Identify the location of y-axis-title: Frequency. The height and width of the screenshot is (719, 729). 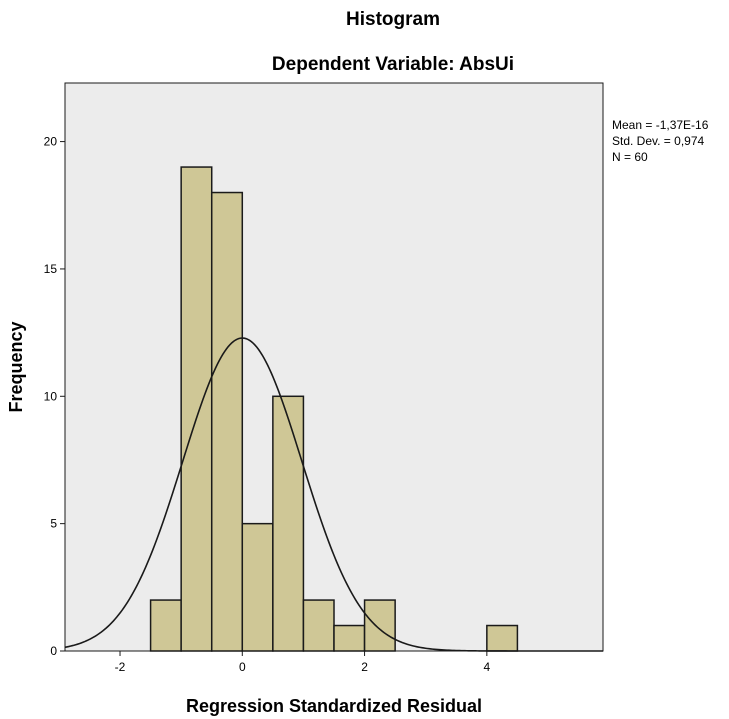
(16, 366).